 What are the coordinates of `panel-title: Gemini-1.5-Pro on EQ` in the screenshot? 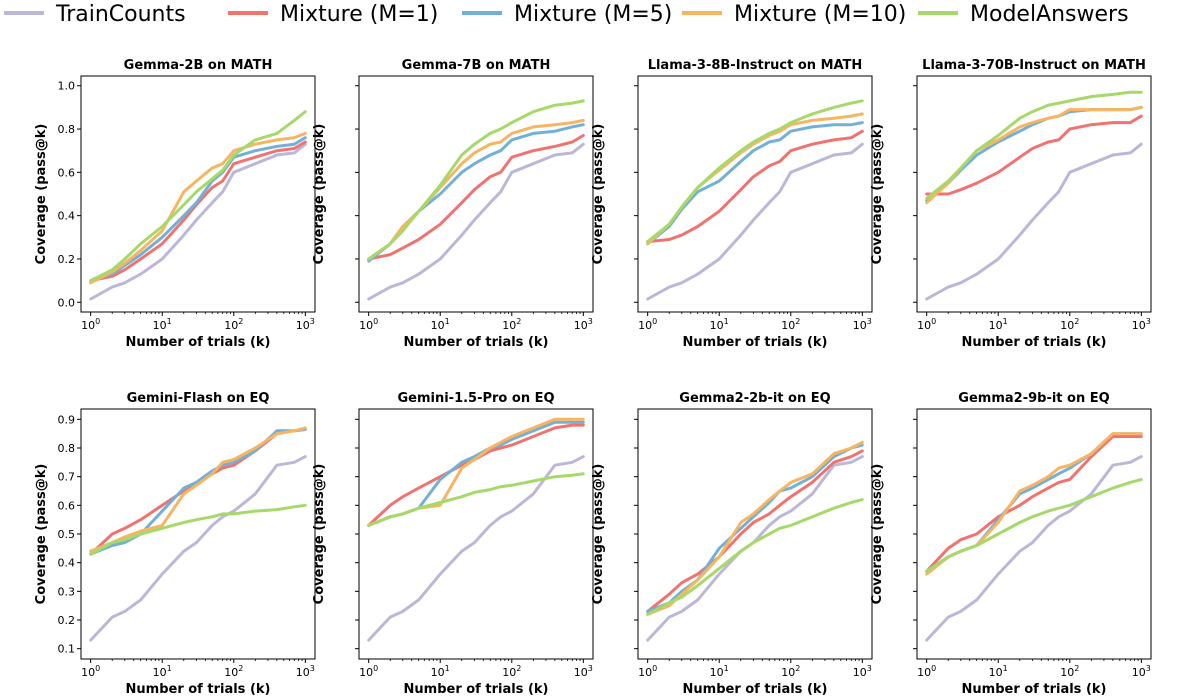 It's located at (475, 398).